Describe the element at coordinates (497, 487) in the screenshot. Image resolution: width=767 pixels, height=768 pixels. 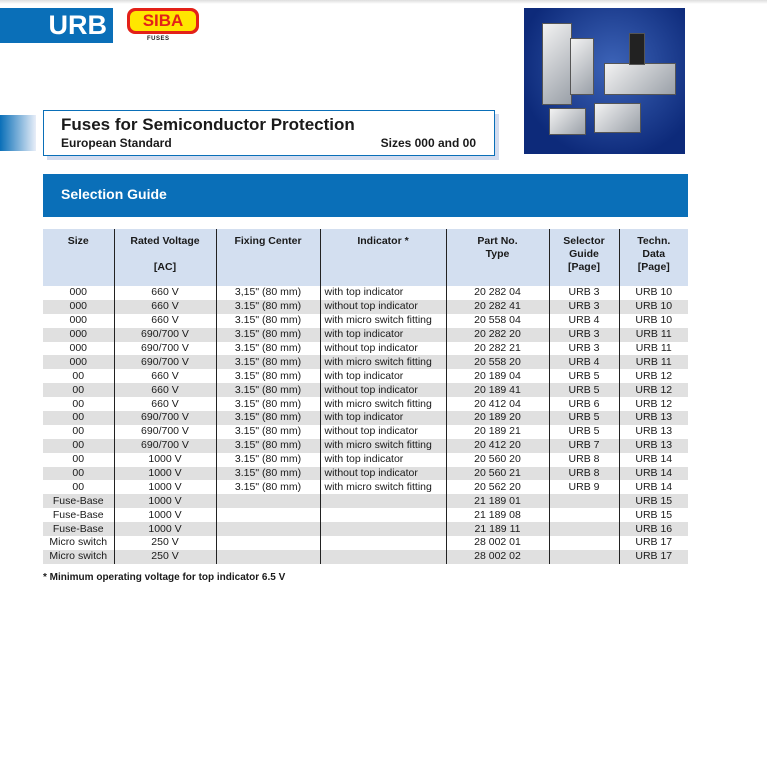
I see `table-cell: 20 562 20` at that location.